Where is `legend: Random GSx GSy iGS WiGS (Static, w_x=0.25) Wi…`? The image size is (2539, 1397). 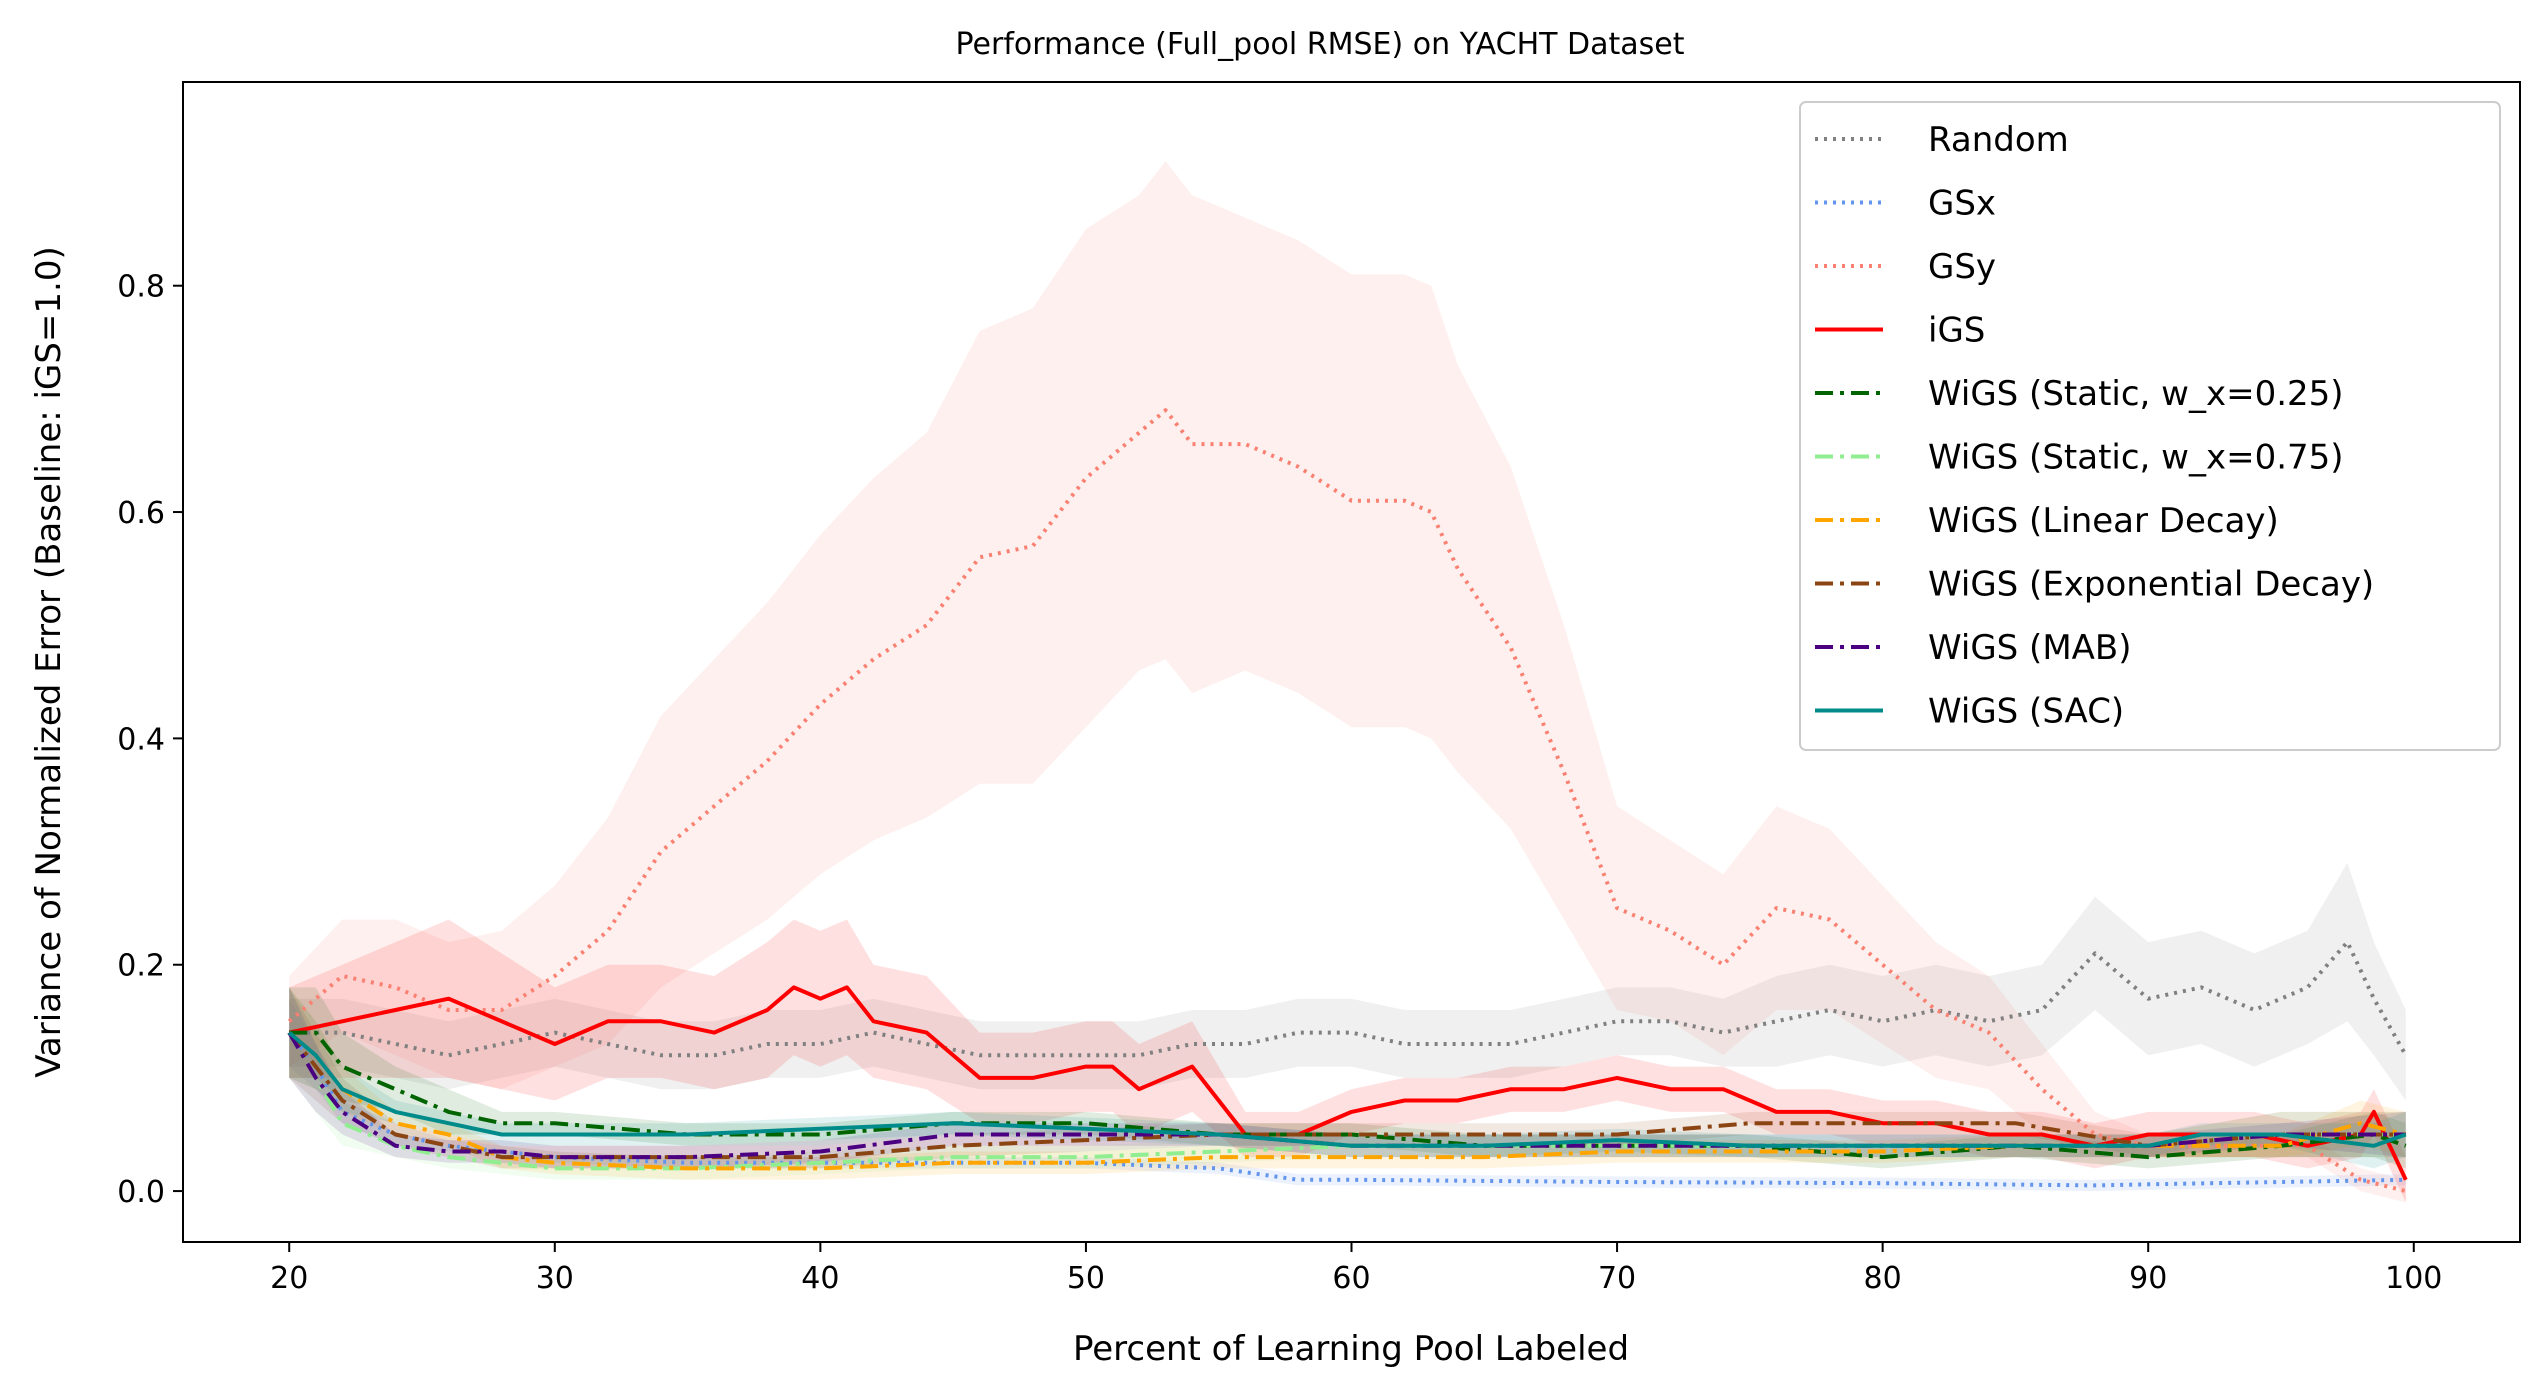 legend: Random GSx GSy iGS WiGS (Static, w_x=0.25) Wi… is located at coordinates (2150, 426).